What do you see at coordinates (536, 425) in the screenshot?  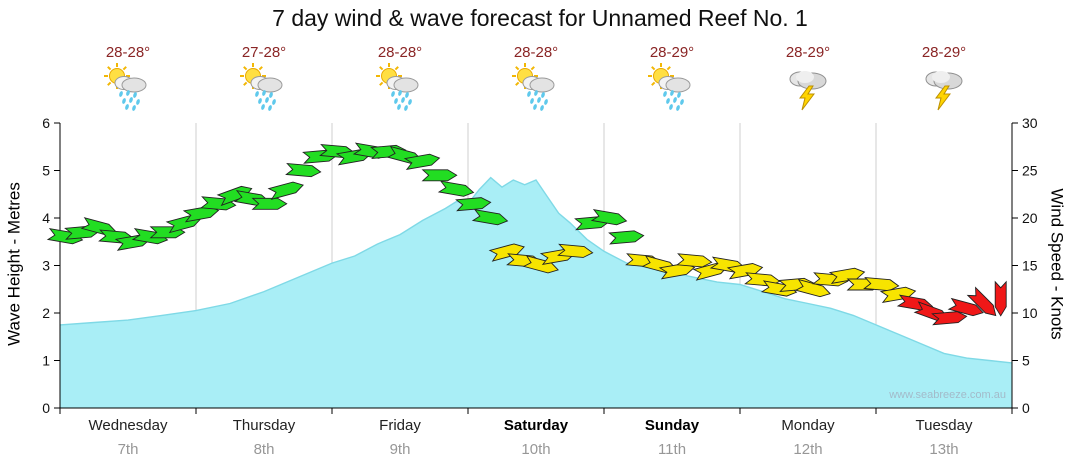 I see `day-name: Saturday` at bounding box center [536, 425].